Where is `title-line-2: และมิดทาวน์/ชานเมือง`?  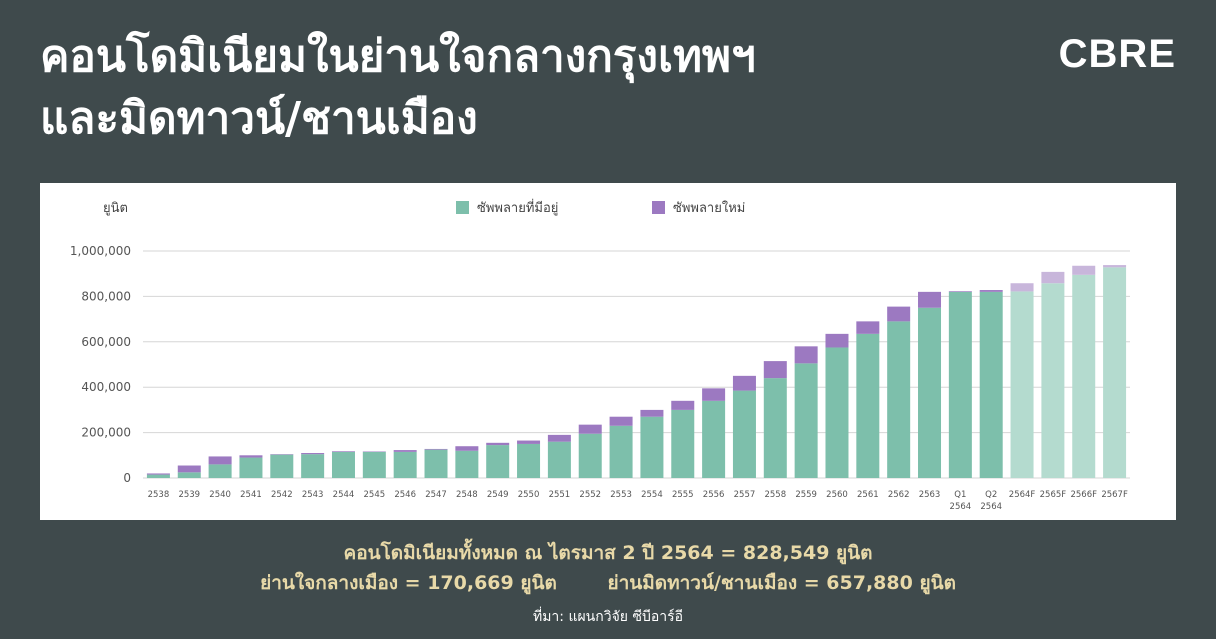 title-line-2: และมิดทาวน์/ชานเมือง is located at coordinates (259, 118).